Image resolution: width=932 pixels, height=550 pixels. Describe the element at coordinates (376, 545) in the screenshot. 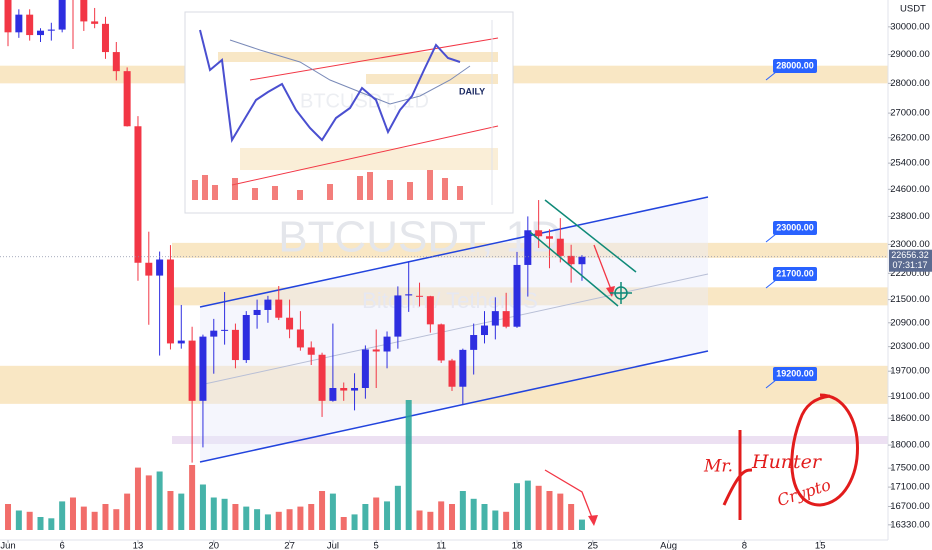

I see `x-tick-label: 5` at that location.